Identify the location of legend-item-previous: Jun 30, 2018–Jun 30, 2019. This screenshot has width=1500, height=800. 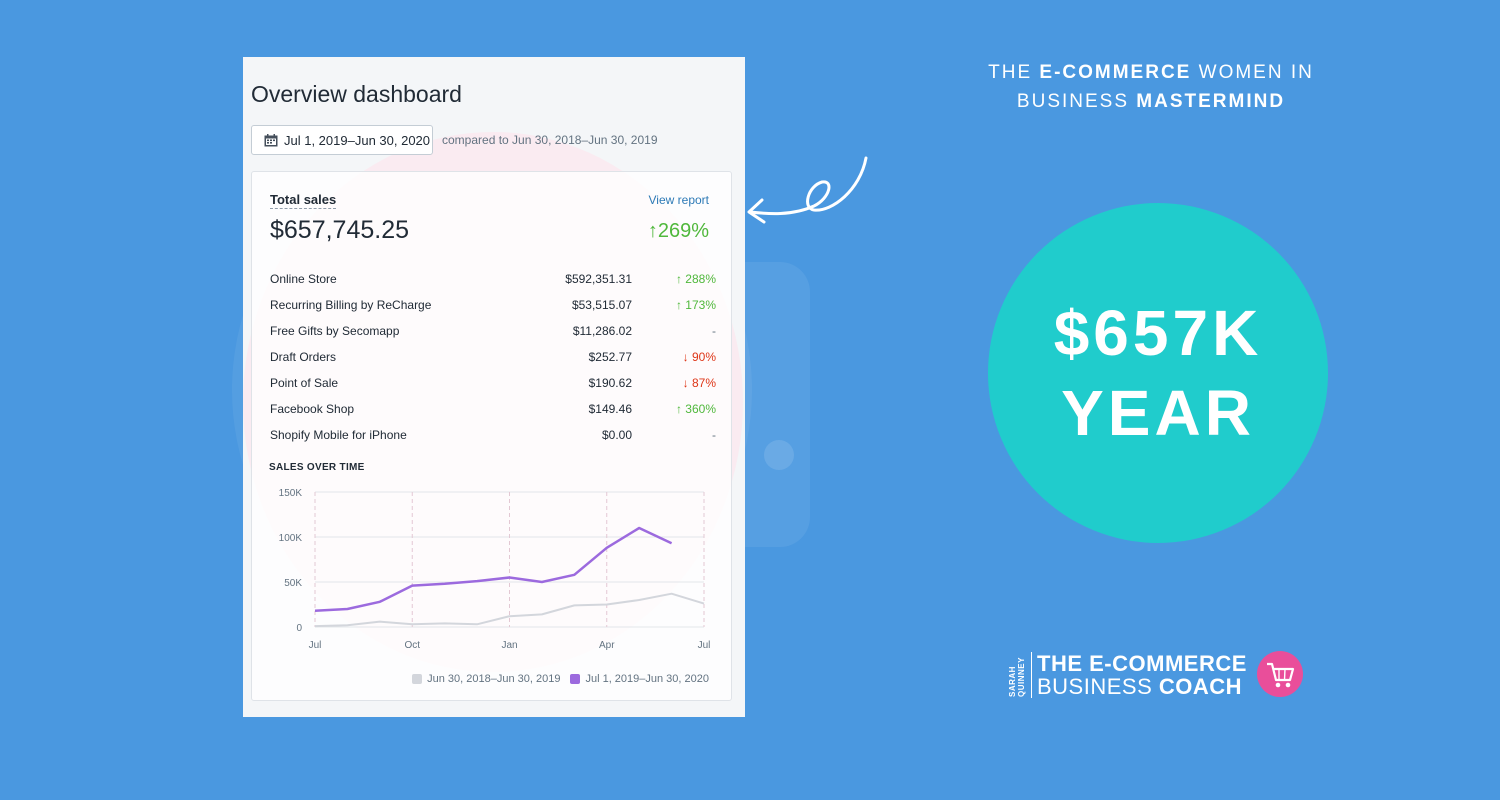
(486, 679).